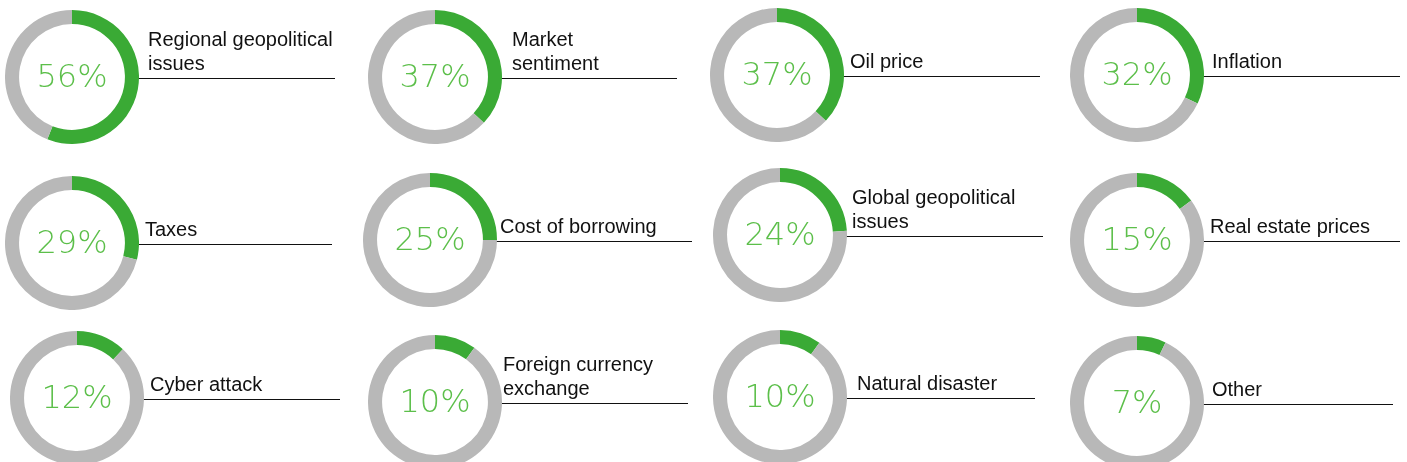  I want to click on data-label: 12%, so click(77, 397).